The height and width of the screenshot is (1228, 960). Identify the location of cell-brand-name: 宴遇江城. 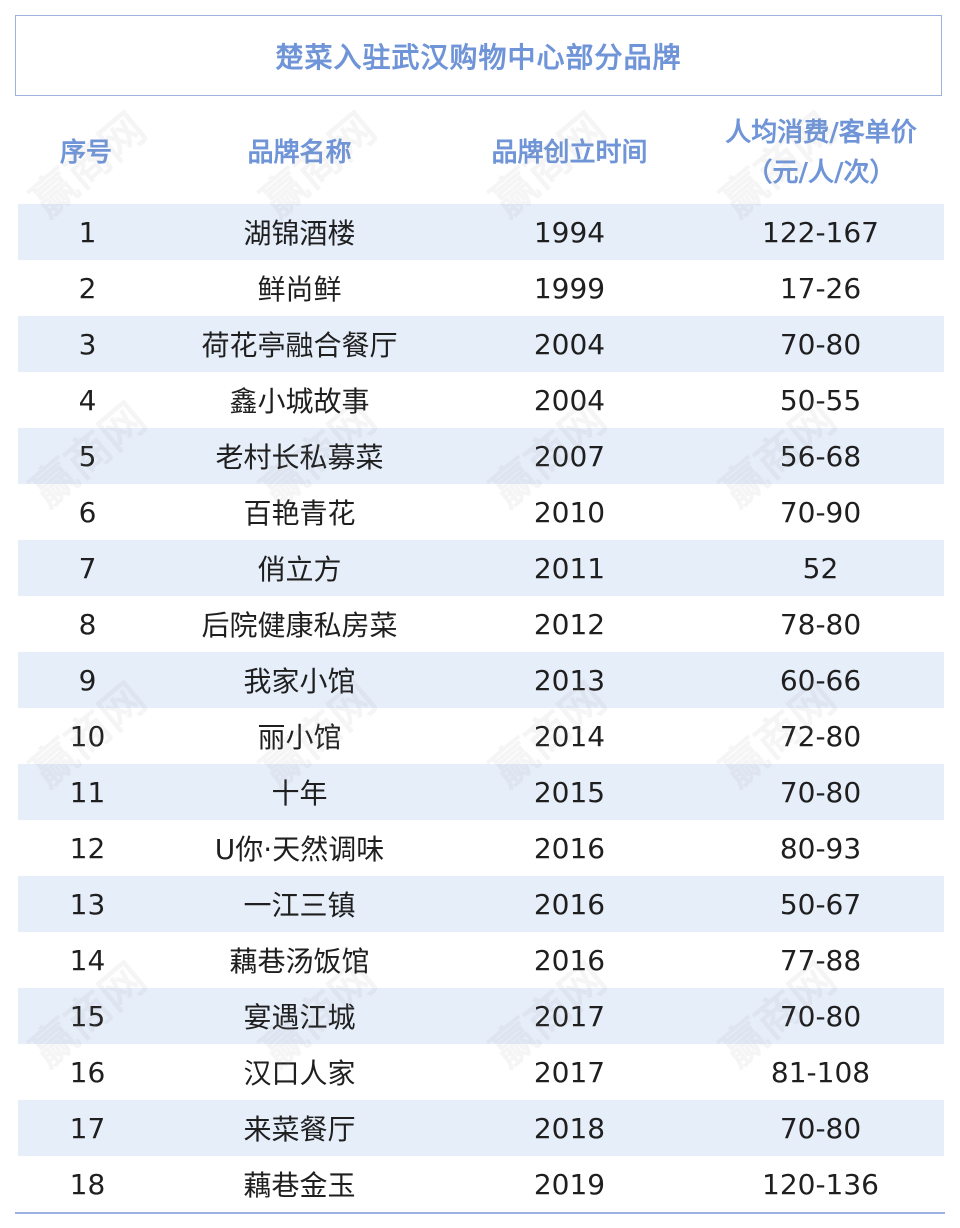
(299, 1017).